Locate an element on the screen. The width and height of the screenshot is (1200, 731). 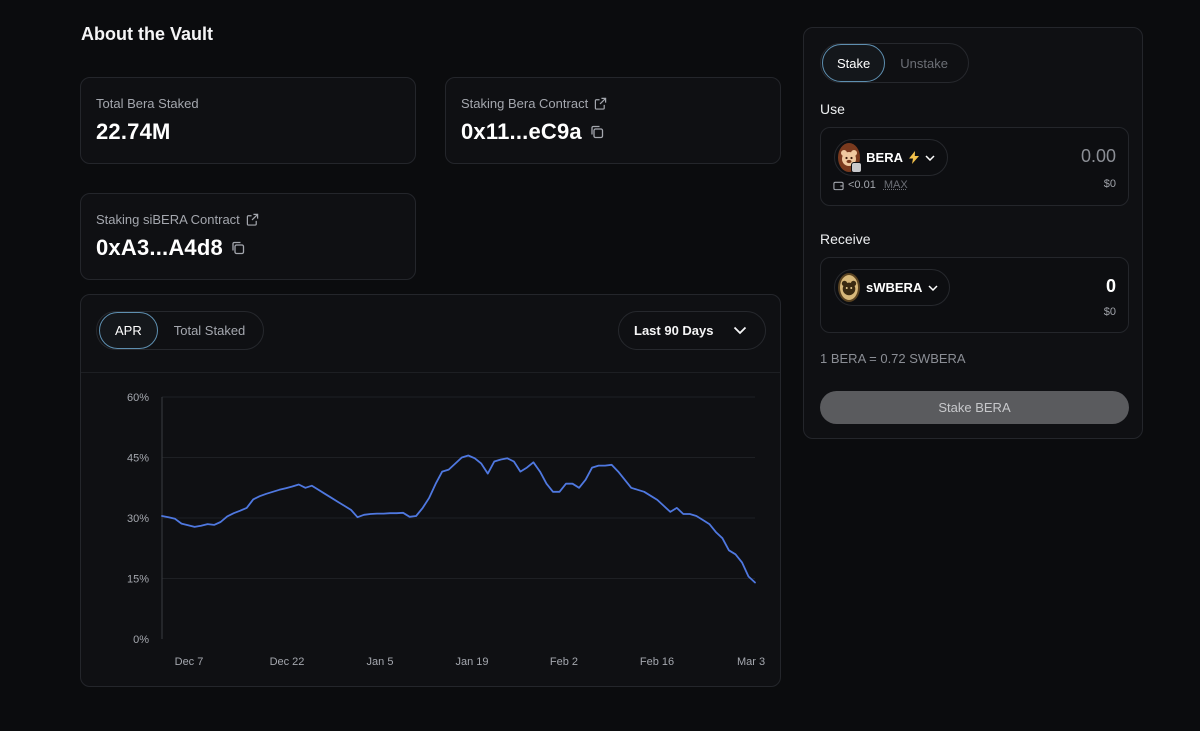
receive-label: Receive is located at coordinates (845, 239).